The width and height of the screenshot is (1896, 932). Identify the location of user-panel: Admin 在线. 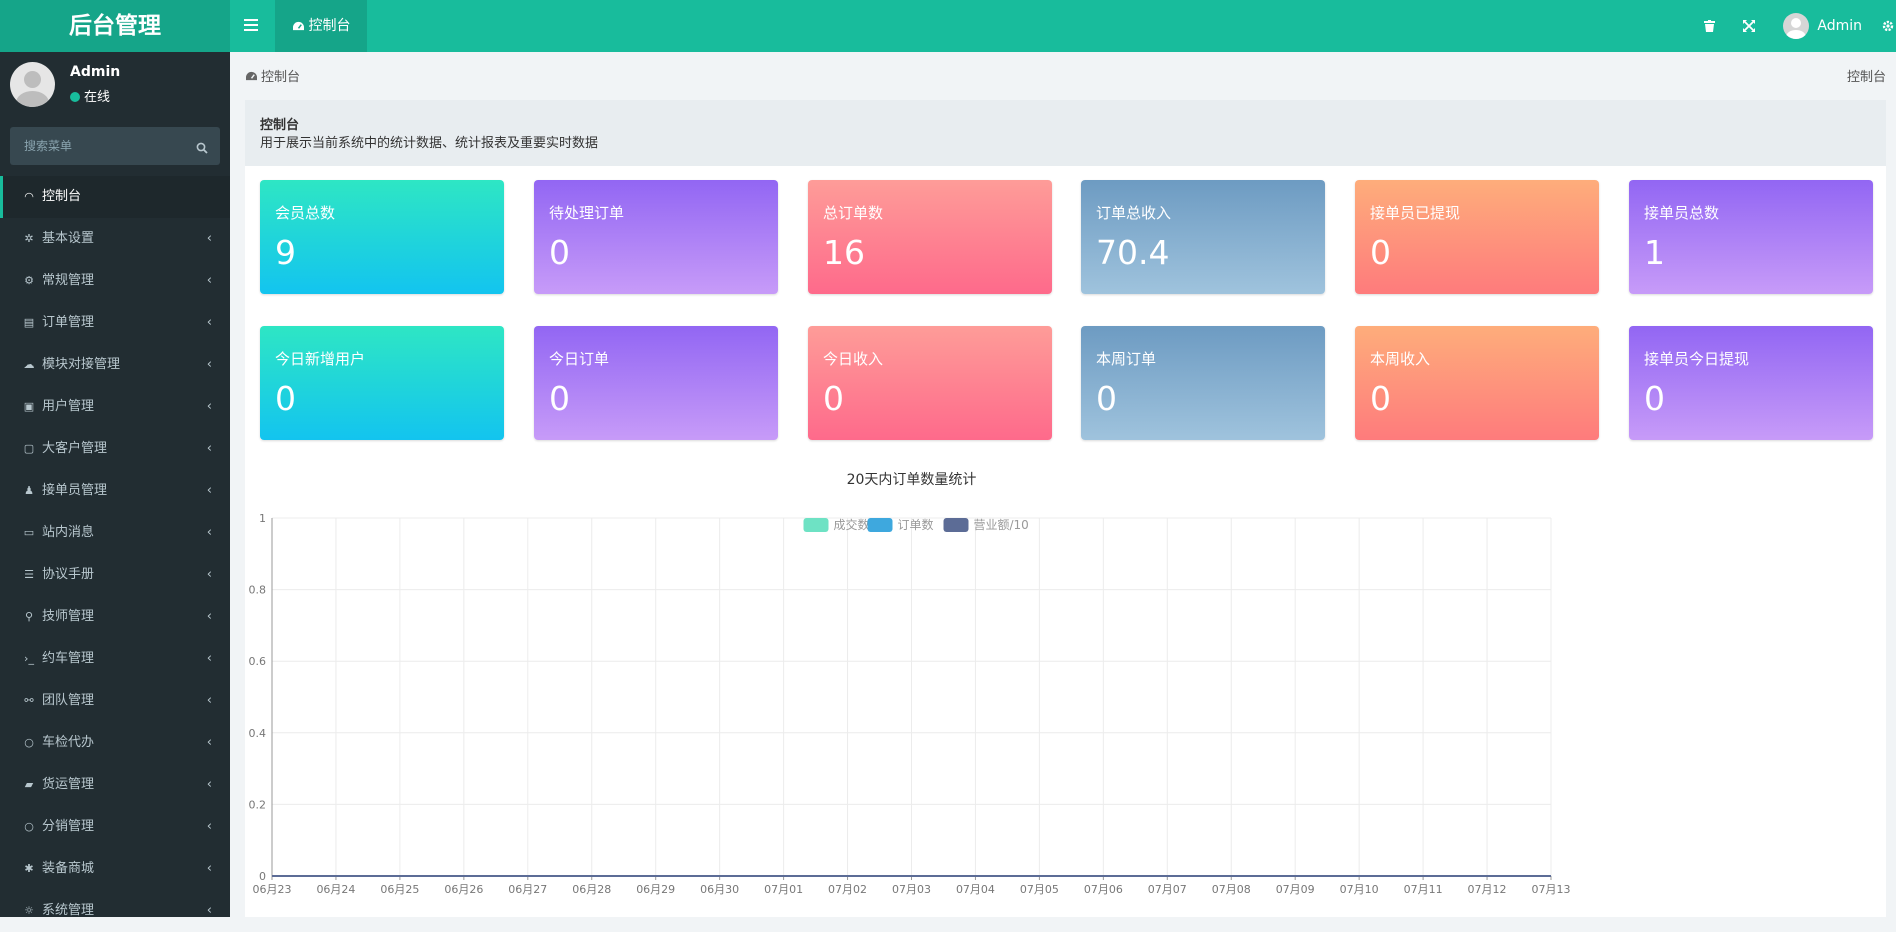
(115, 88).